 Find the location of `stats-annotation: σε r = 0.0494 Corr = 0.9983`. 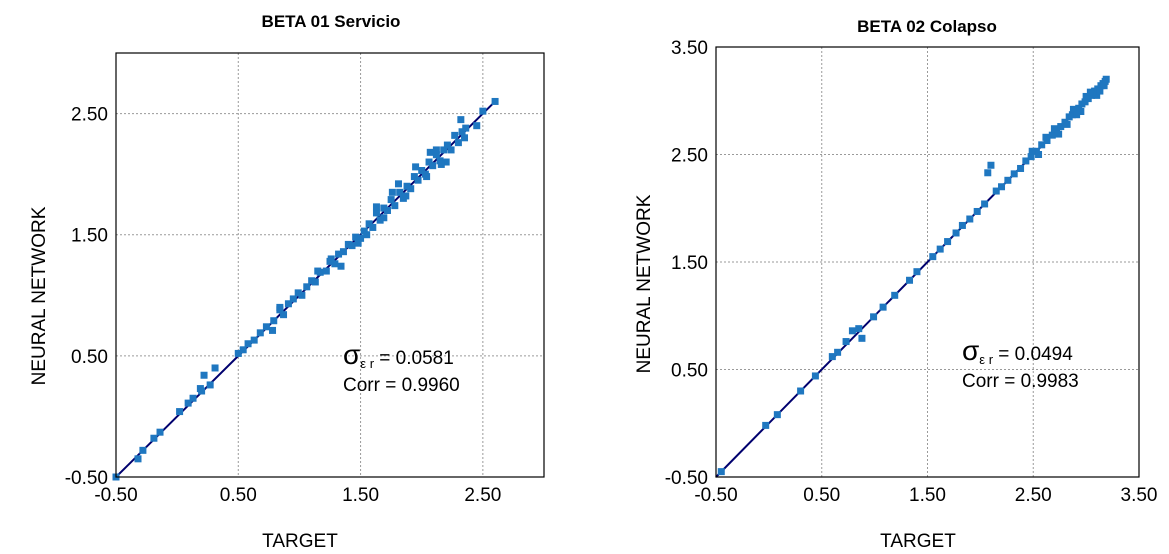

stats-annotation: σε r = 0.0494 Corr = 0.9983 is located at coordinates (1020, 363).